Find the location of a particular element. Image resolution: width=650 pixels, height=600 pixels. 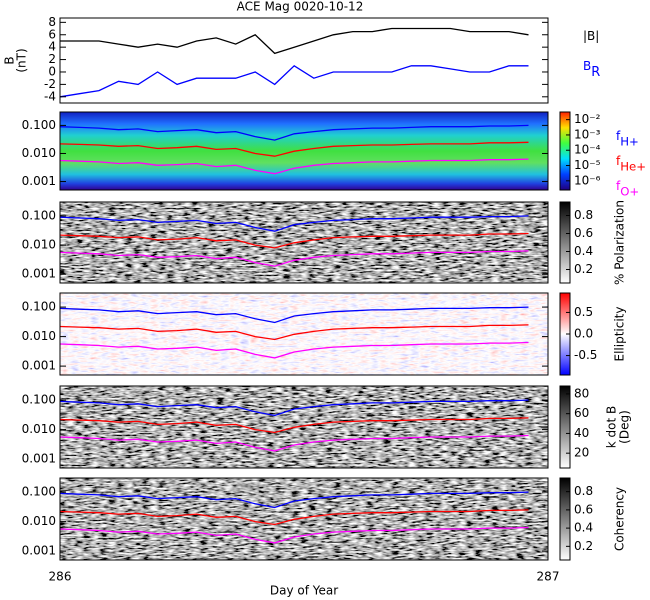

x-axis-label: Day of Year is located at coordinates (304, 591).